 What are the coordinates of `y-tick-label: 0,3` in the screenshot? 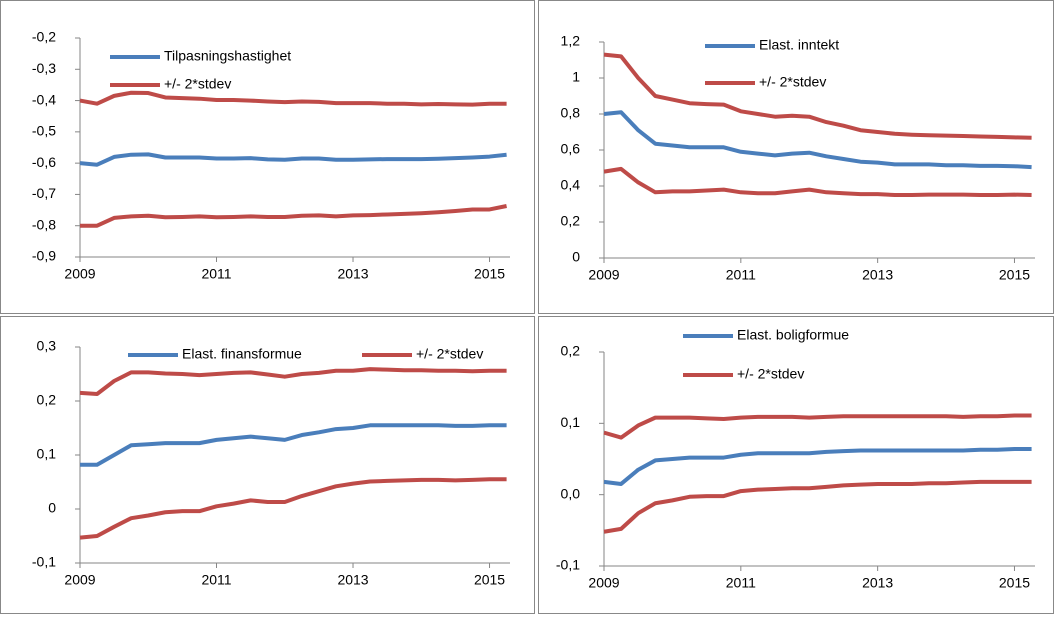 It's located at (47, 346).